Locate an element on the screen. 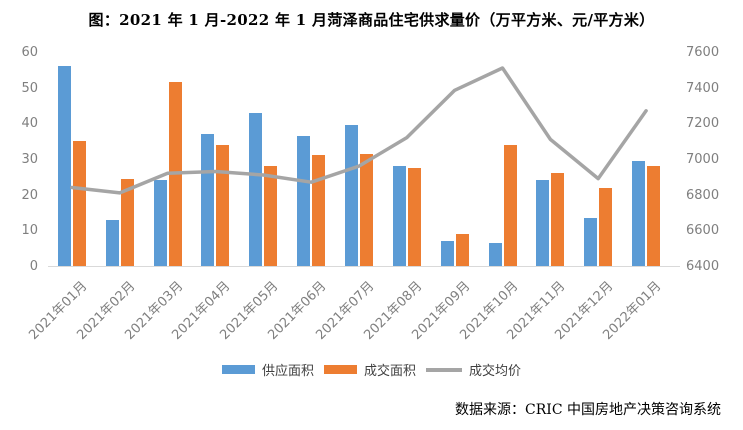 The image size is (743, 430). legend-item-transaction-area: 成交面积 is located at coordinates (369, 369).